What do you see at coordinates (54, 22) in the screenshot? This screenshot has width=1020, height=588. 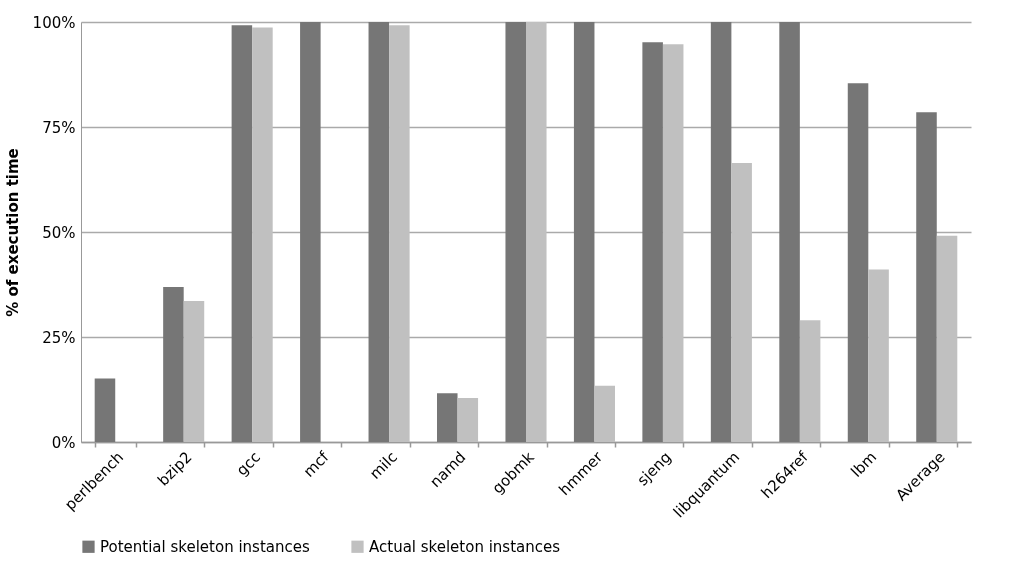 I see `y-tick-label: 100%` at bounding box center [54, 22].